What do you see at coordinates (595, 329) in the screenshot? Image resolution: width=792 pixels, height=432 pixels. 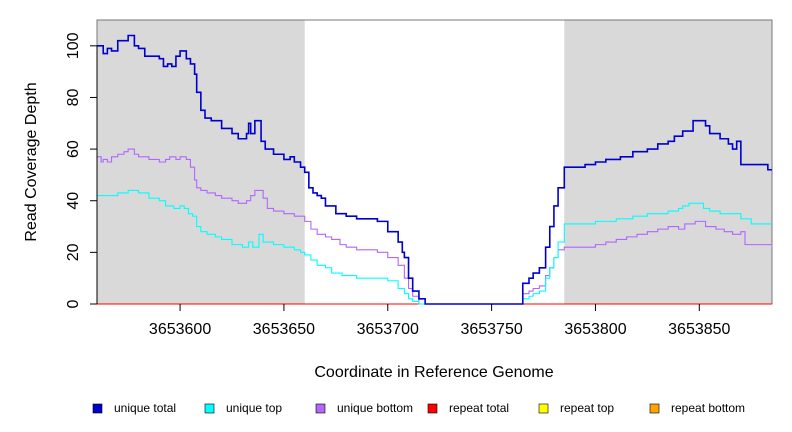 I see `x-tick-label: 3653800` at bounding box center [595, 329].